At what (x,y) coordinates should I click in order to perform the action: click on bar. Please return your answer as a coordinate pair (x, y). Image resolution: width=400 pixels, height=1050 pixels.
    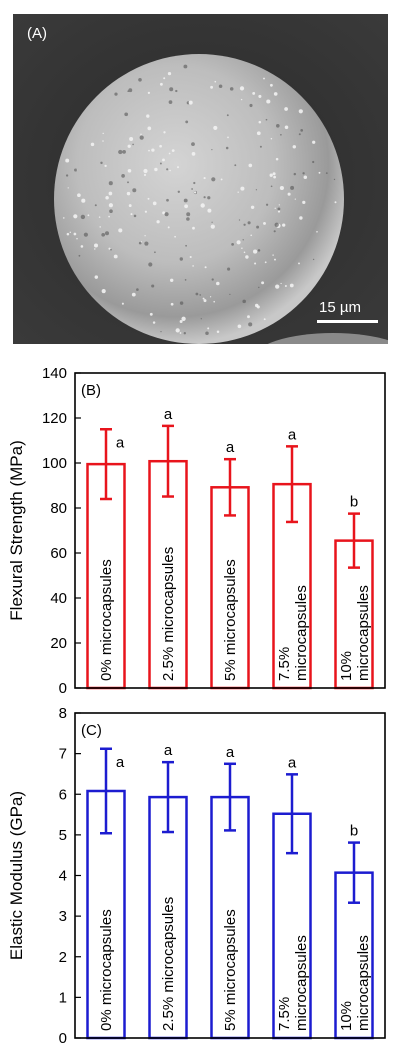
    Looking at the image, I should click on (230, 588).